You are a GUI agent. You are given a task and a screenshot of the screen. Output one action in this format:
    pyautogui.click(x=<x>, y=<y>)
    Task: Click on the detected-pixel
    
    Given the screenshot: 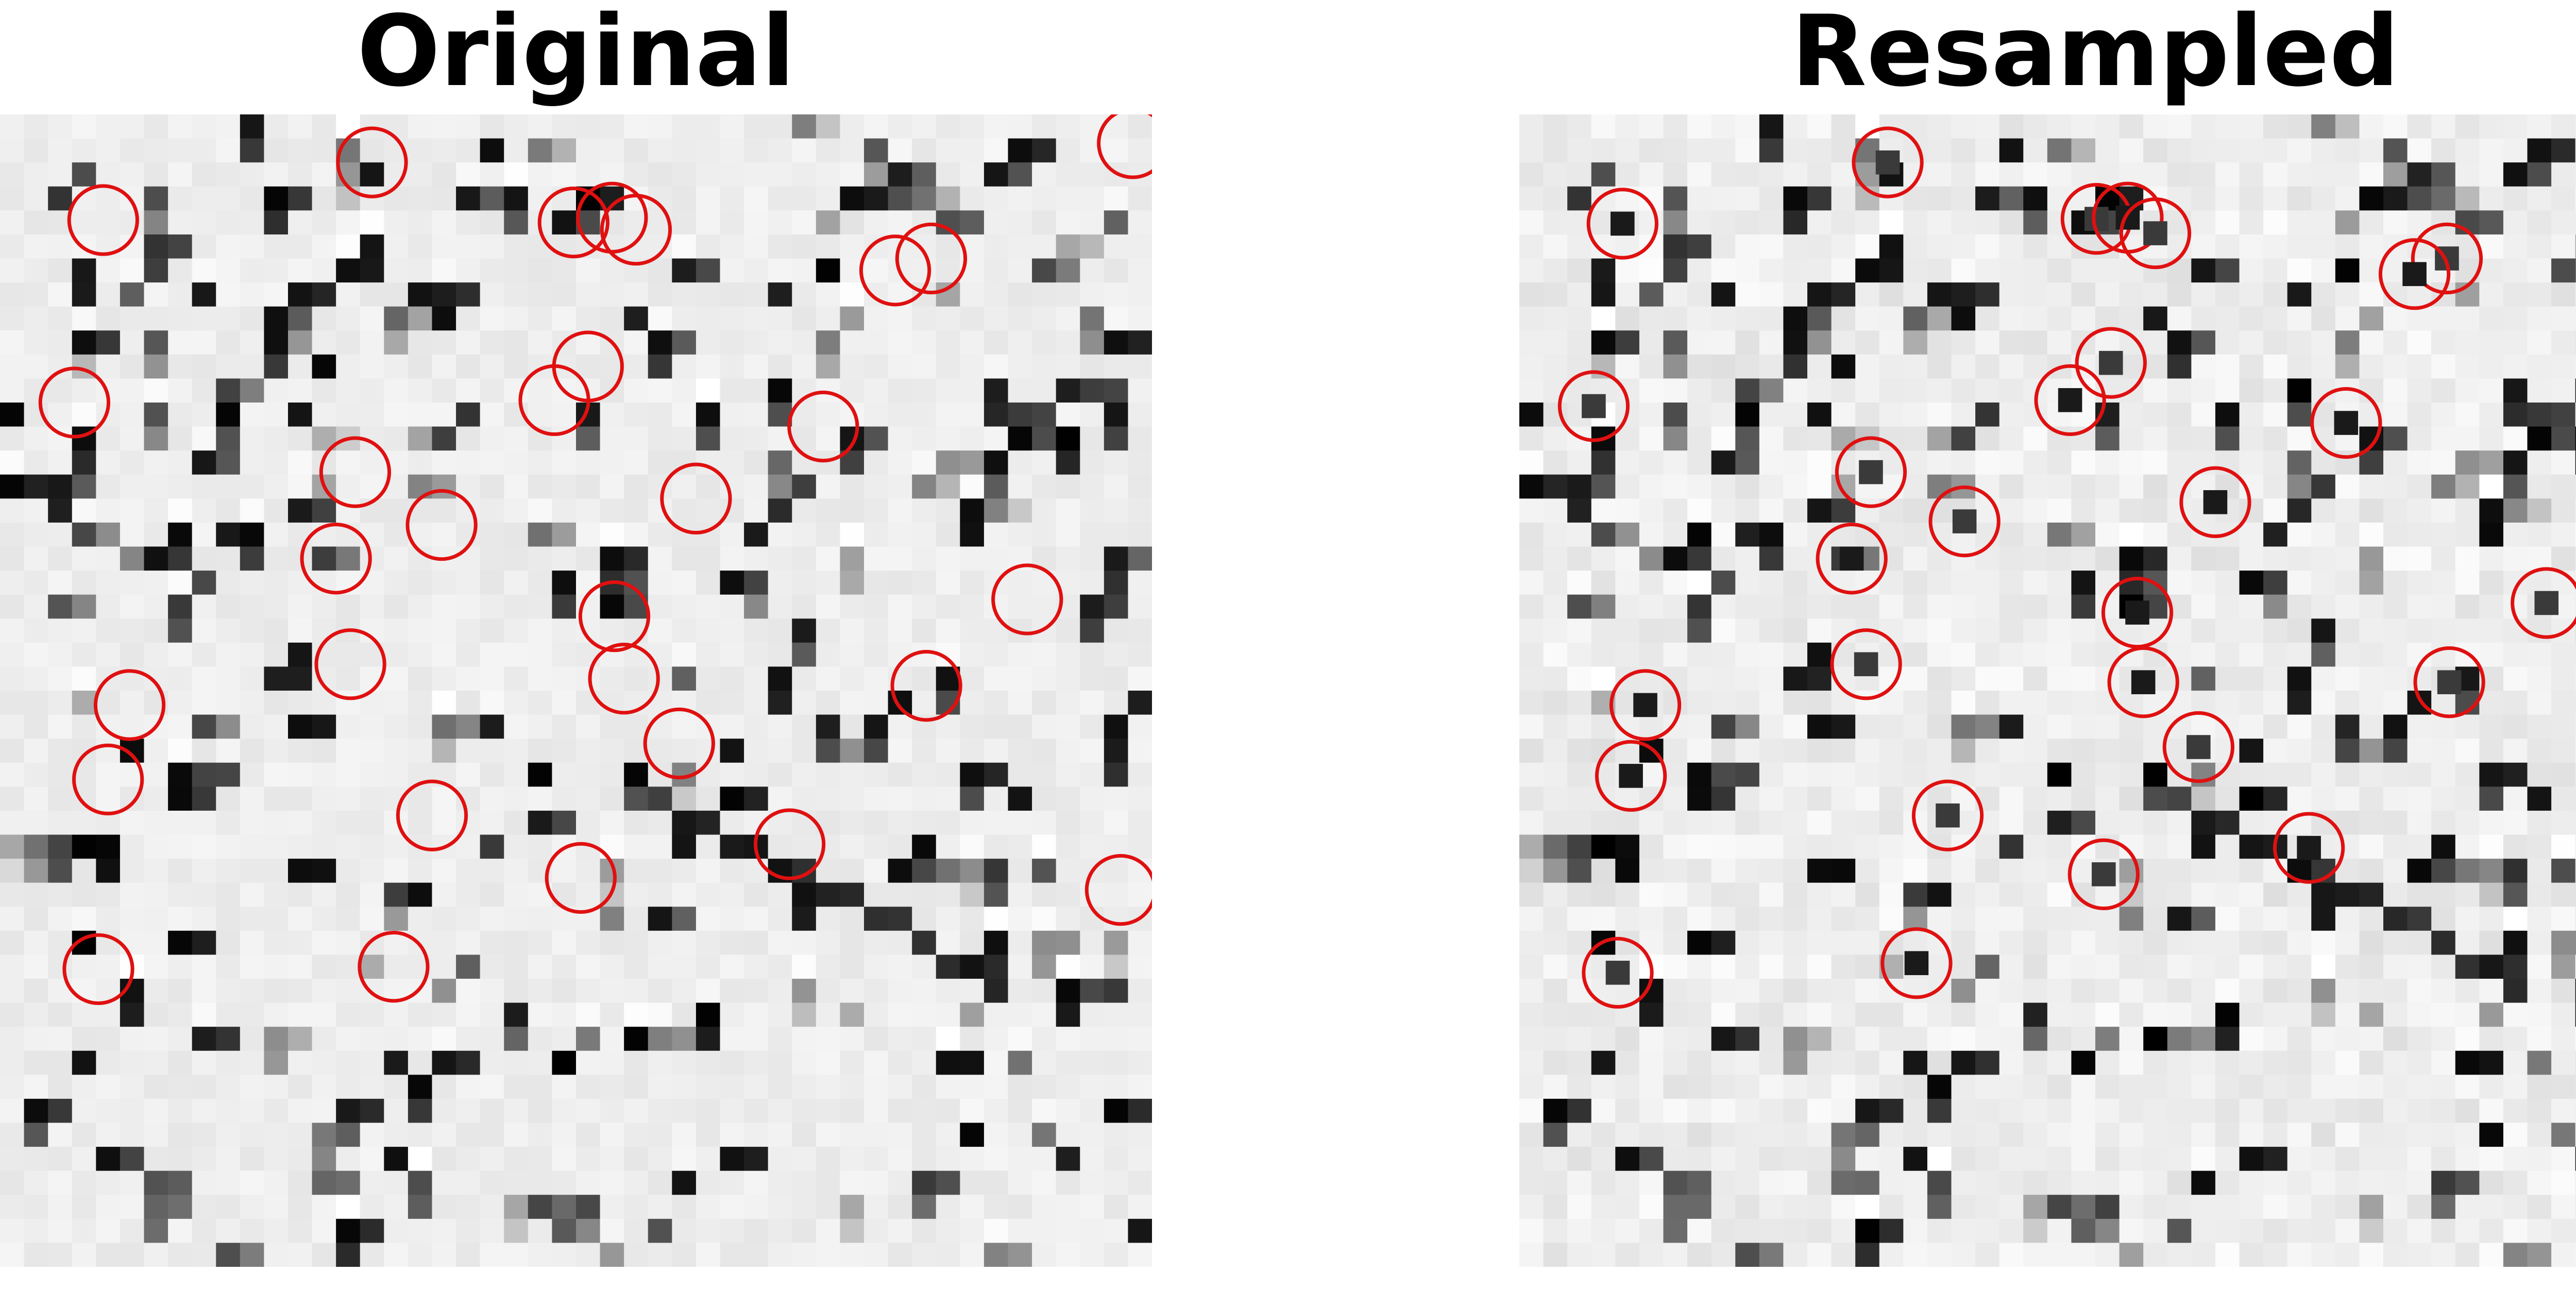 What is the action you would take?
    pyautogui.click(x=2414, y=274)
    